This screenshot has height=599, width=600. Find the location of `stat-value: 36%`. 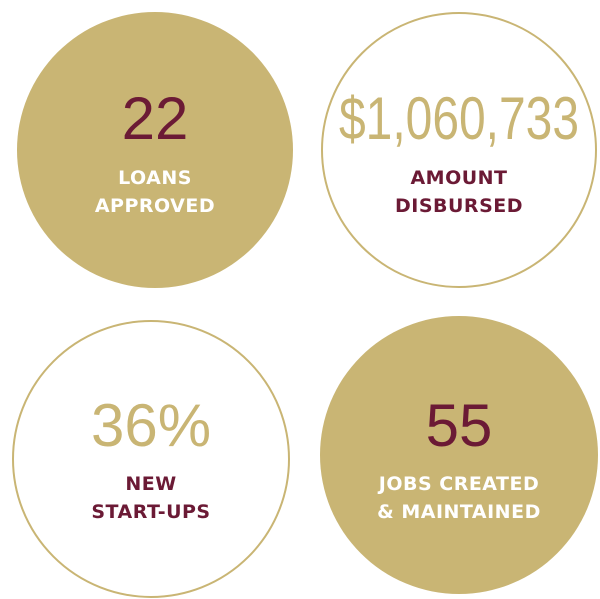

stat-value: 36% is located at coordinates (151, 425).